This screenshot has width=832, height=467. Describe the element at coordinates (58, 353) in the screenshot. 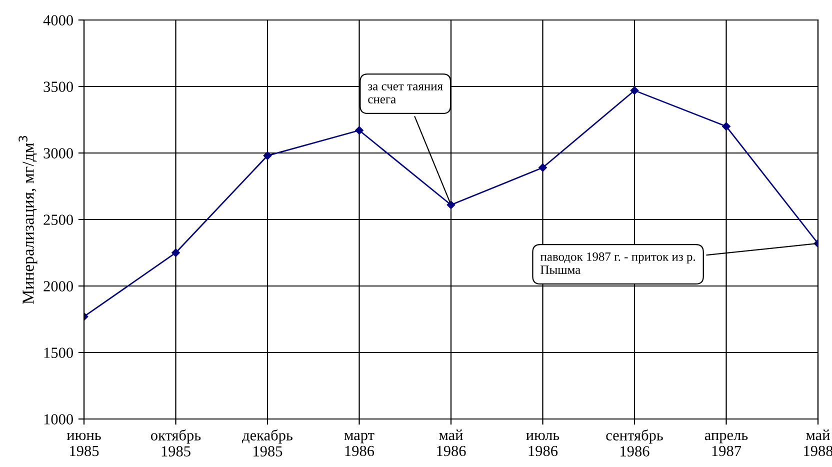

I see `y-tick-label: 1500` at that location.